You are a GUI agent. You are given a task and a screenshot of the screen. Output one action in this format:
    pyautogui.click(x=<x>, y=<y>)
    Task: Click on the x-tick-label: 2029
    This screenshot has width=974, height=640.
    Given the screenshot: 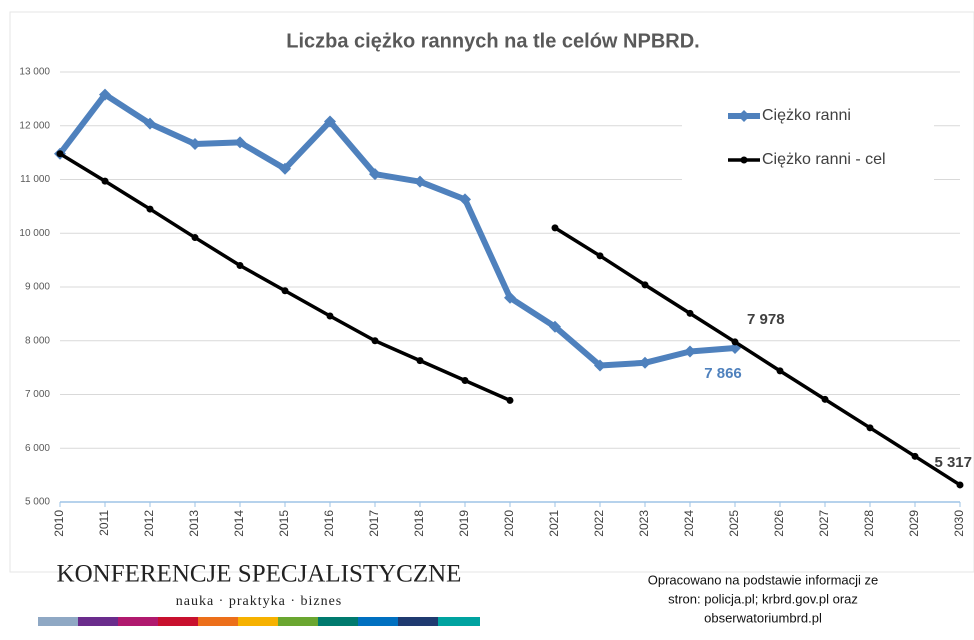 What is the action you would take?
    pyautogui.click(x=914, y=523)
    